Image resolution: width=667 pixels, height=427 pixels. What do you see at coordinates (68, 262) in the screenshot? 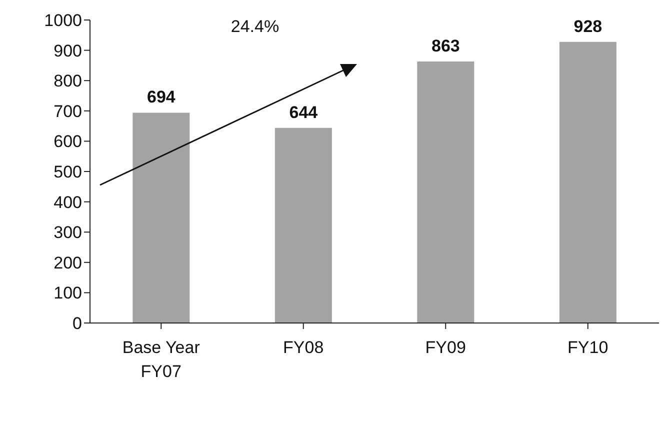
I see `y-tick-label: 200` at bounding box center [68, 262].